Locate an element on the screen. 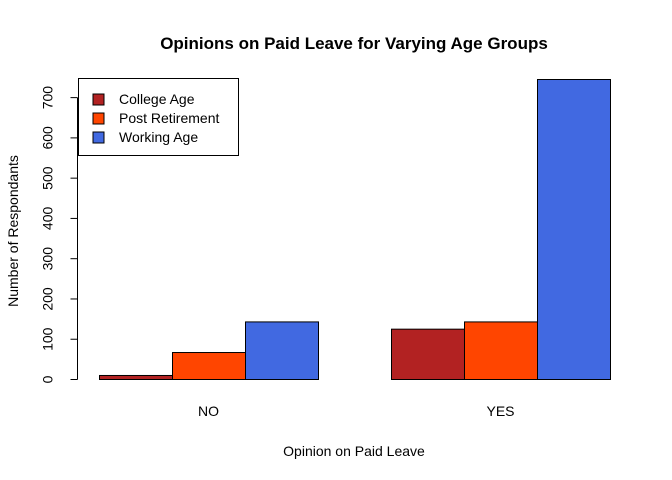 Image resolution: width=672 pixels, height=480 pixels. legend-box is located at coordinates (158, 117).